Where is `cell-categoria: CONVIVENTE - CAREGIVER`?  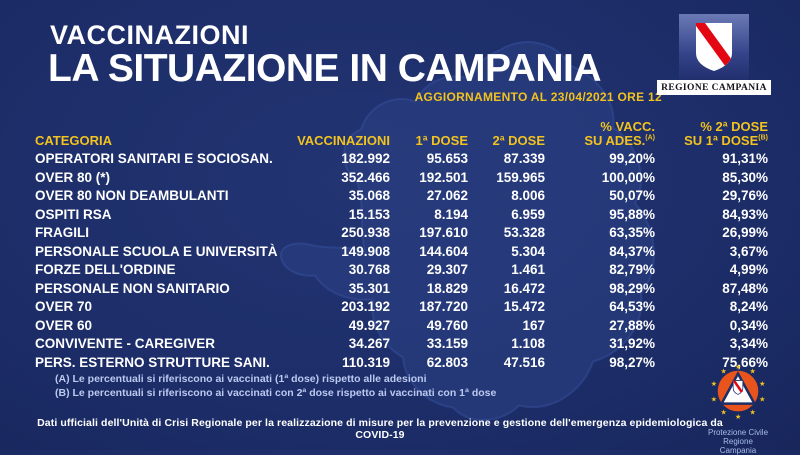
cell-categoria: CONVIVENTE - CAREGIVER is located at coordinates (125, 343).